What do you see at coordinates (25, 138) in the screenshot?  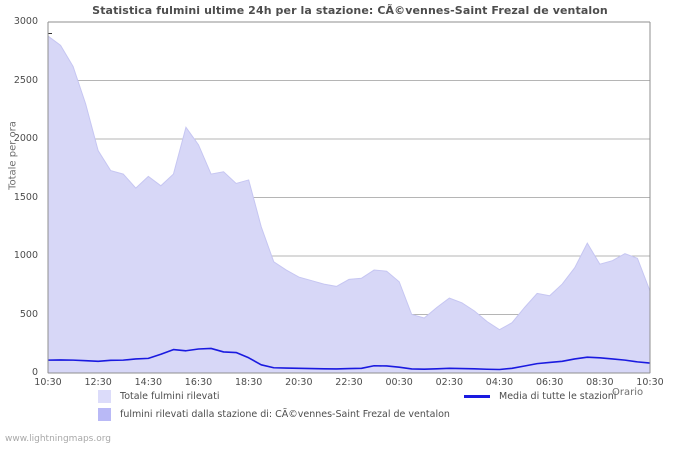 I see `y-tick-label: 2000` at bounding box center [25, 138].